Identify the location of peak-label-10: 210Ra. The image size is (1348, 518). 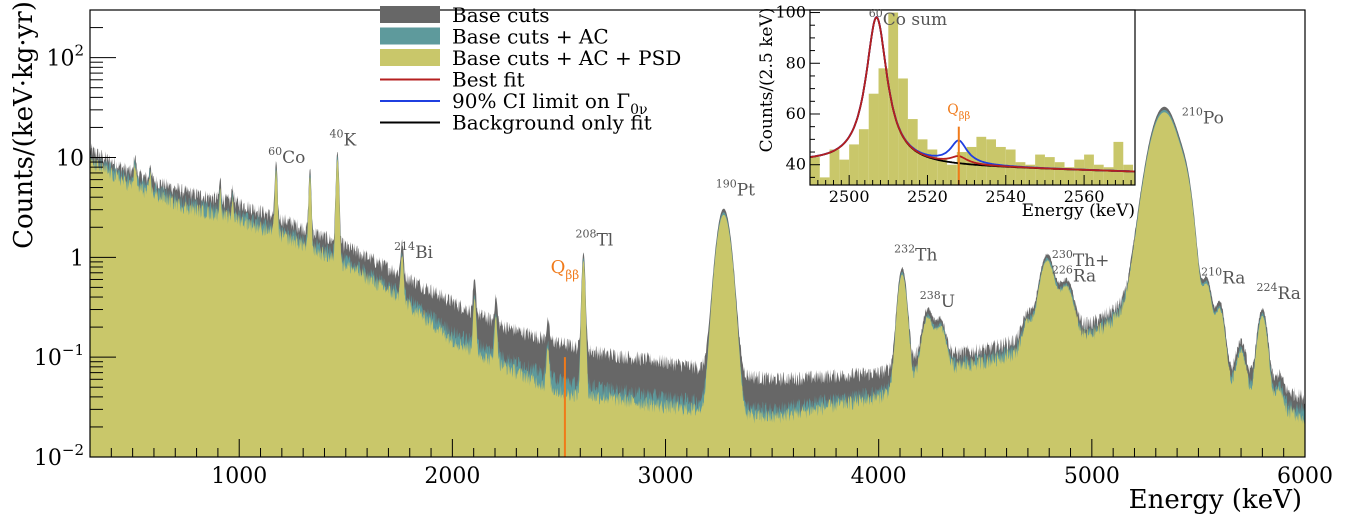
(1223, 276).